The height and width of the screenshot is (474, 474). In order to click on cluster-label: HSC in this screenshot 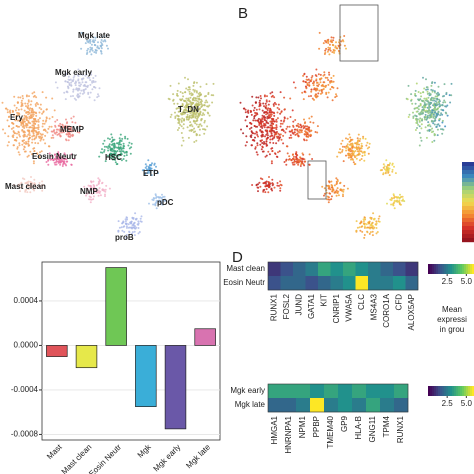, I will do `click(113, 157)`.